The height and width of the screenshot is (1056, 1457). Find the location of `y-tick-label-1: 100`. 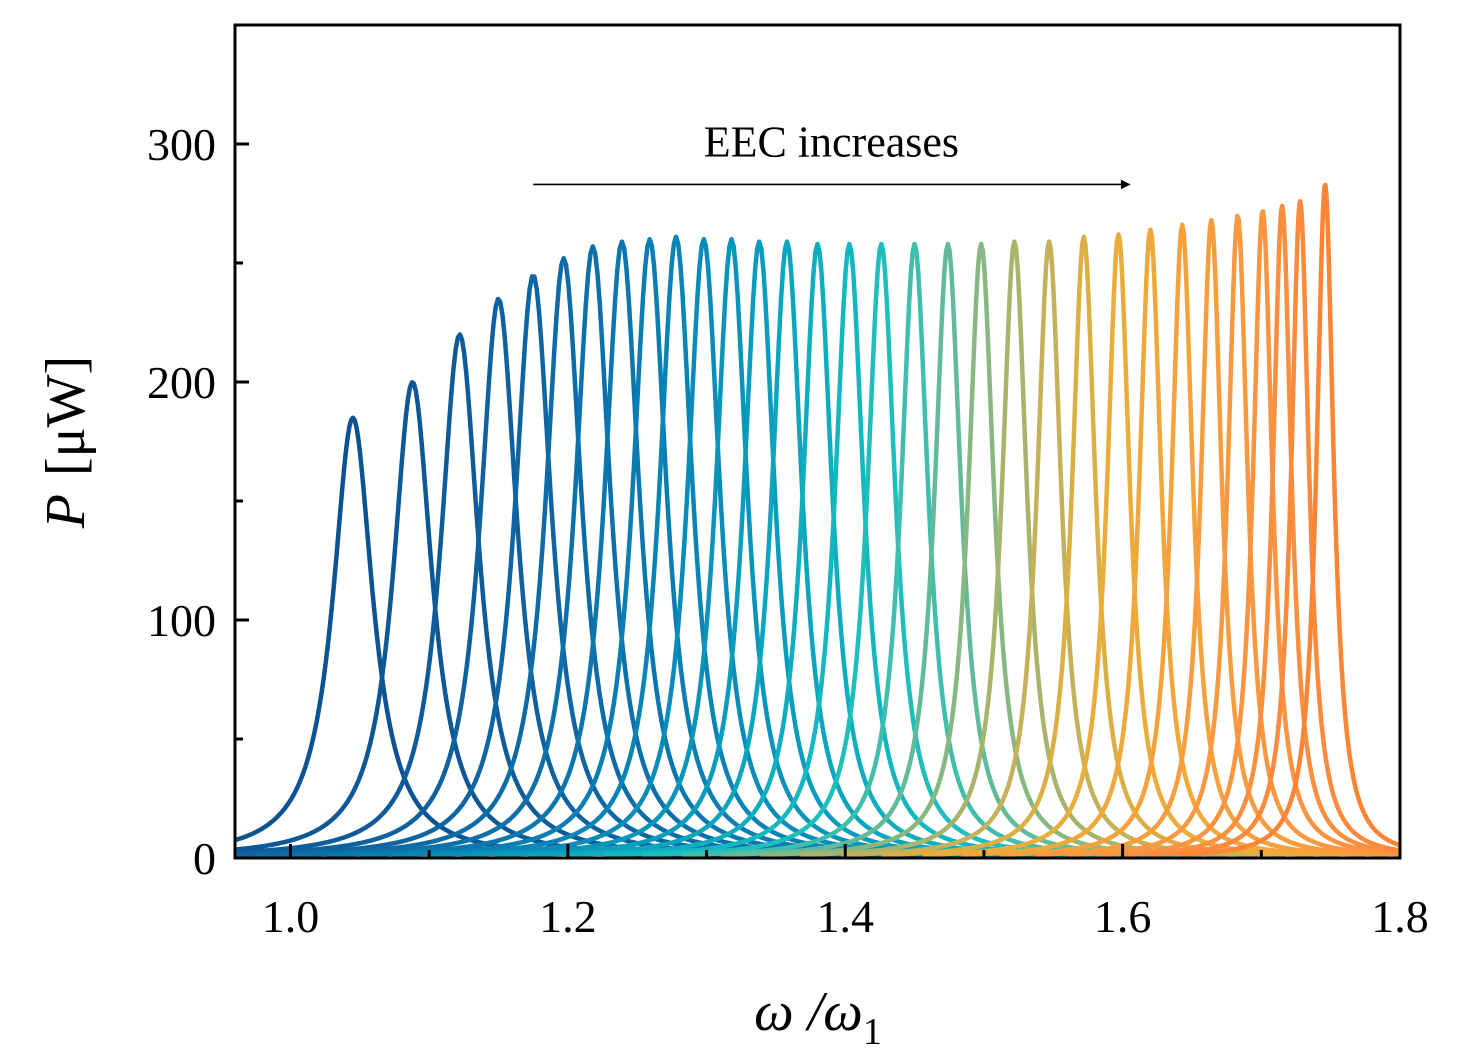

y-tick-label-1: 100 is located at coordinates (181, 620).